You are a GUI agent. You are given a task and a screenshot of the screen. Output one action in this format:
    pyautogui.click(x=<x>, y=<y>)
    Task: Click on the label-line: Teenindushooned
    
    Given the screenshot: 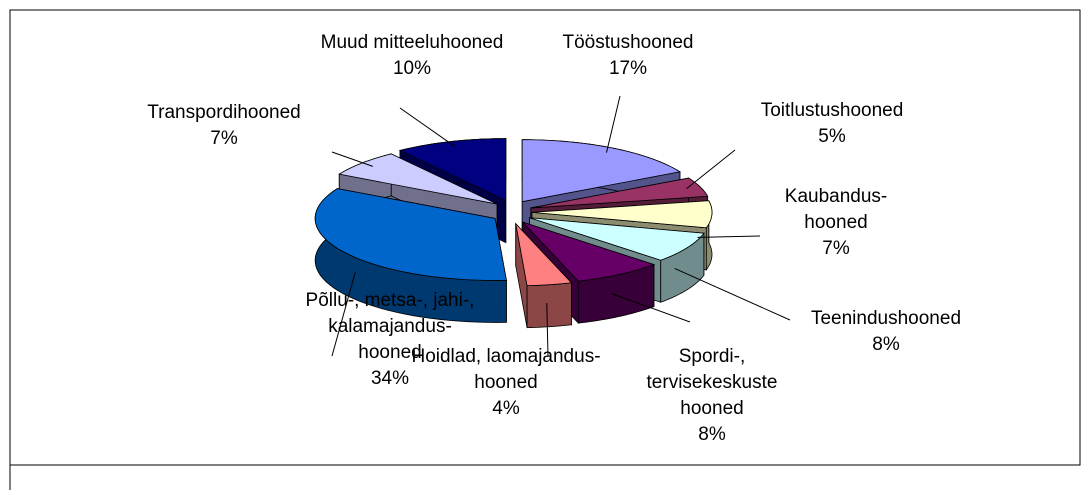 What is the action you would take?
    pyautogui.click(x=886, y=318)
    